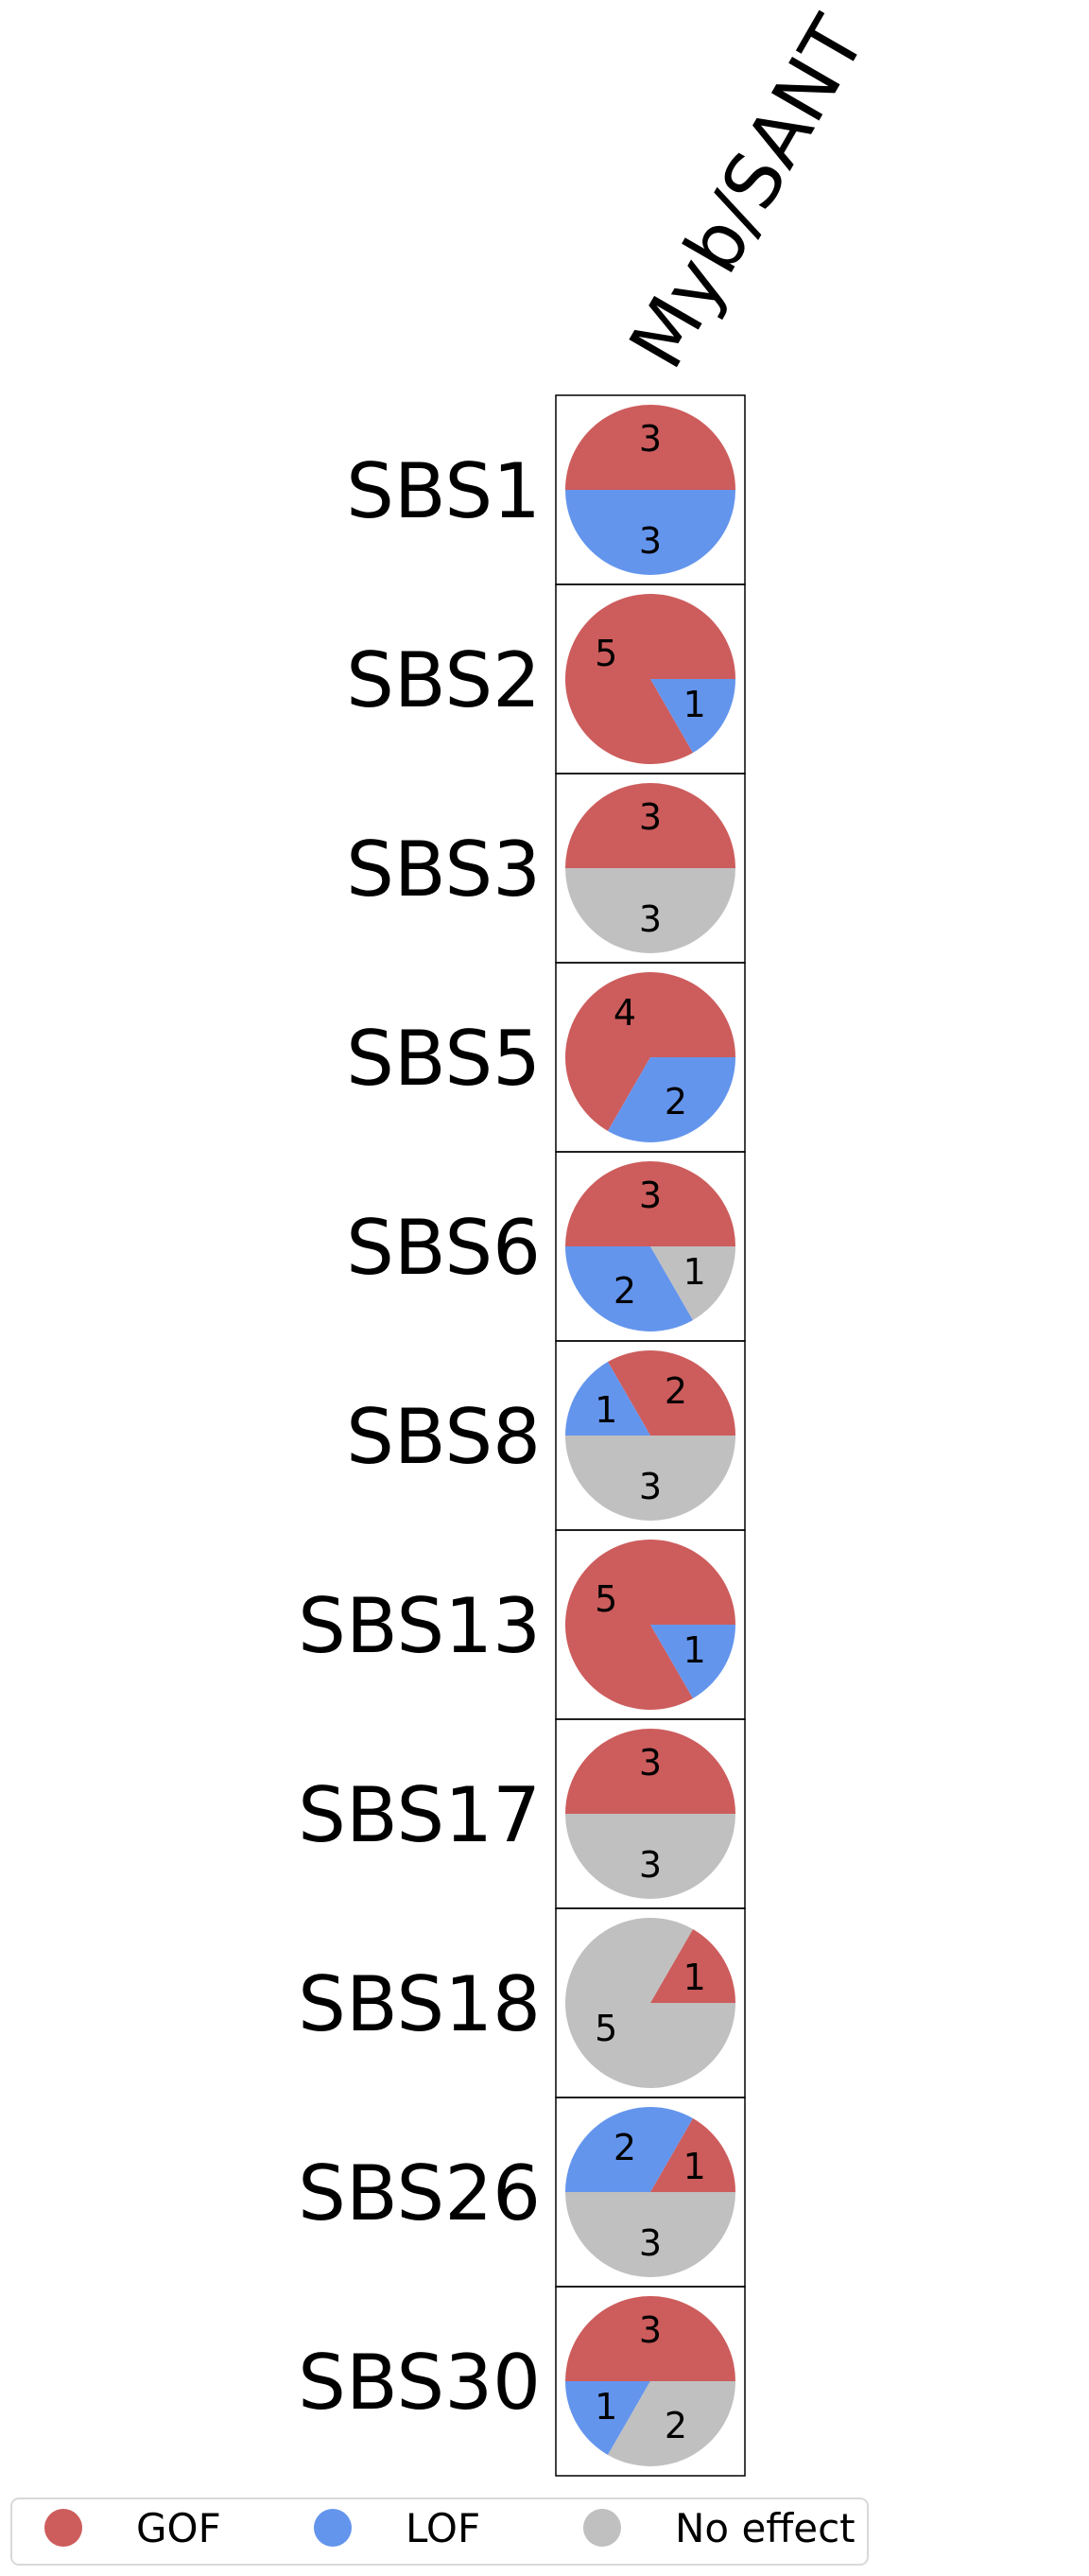  I want to click on row-label: SBS6, so click(443, 1248).